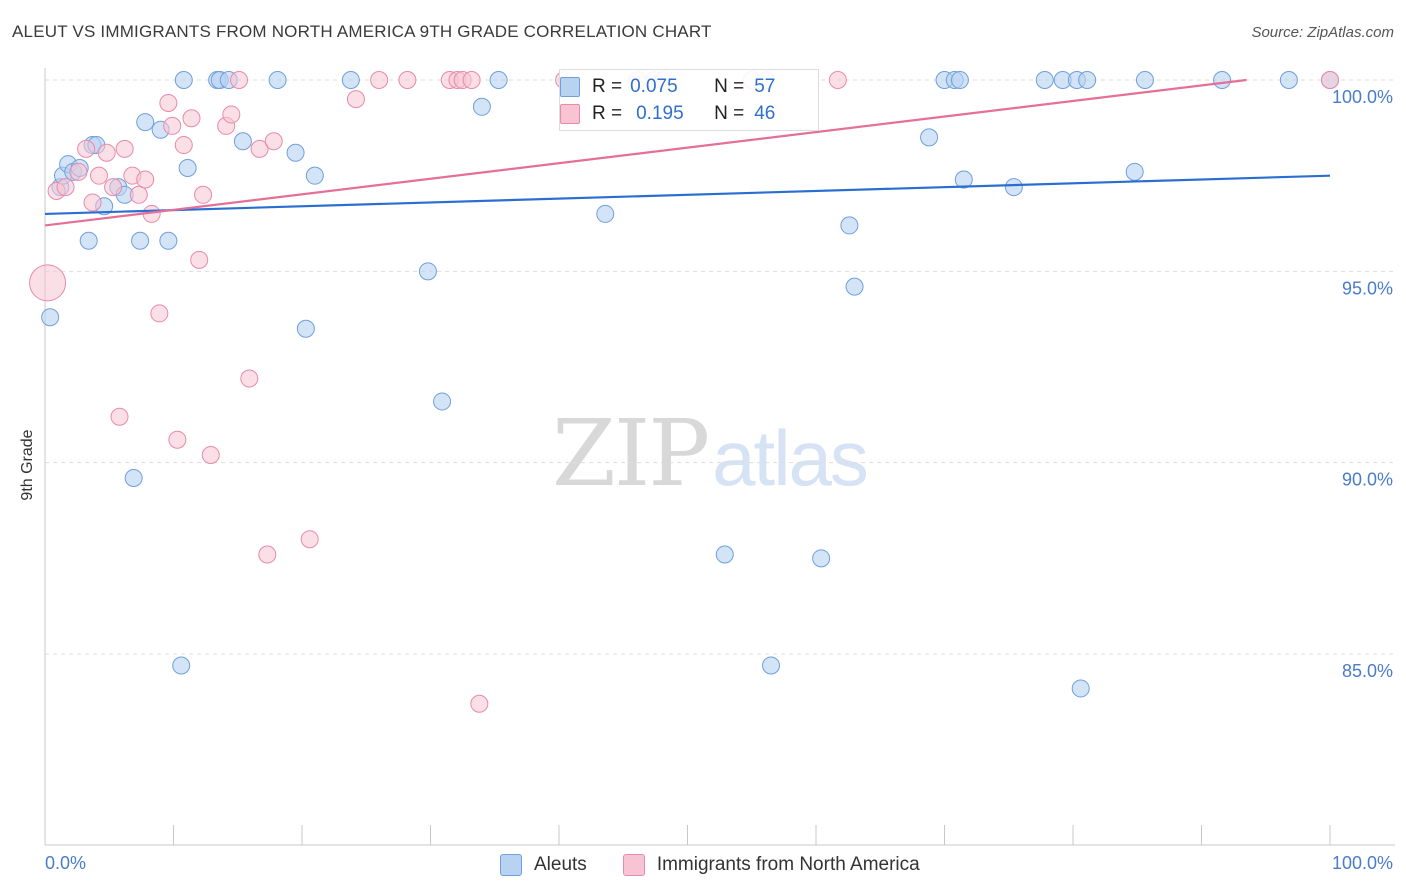 The height and width of the screenshot is (892, 1406). What do you see at coordinates (1367, 288) in the screenshot?
I see `y-tick-label: 95.0%` at bounding box center [1367, 288].